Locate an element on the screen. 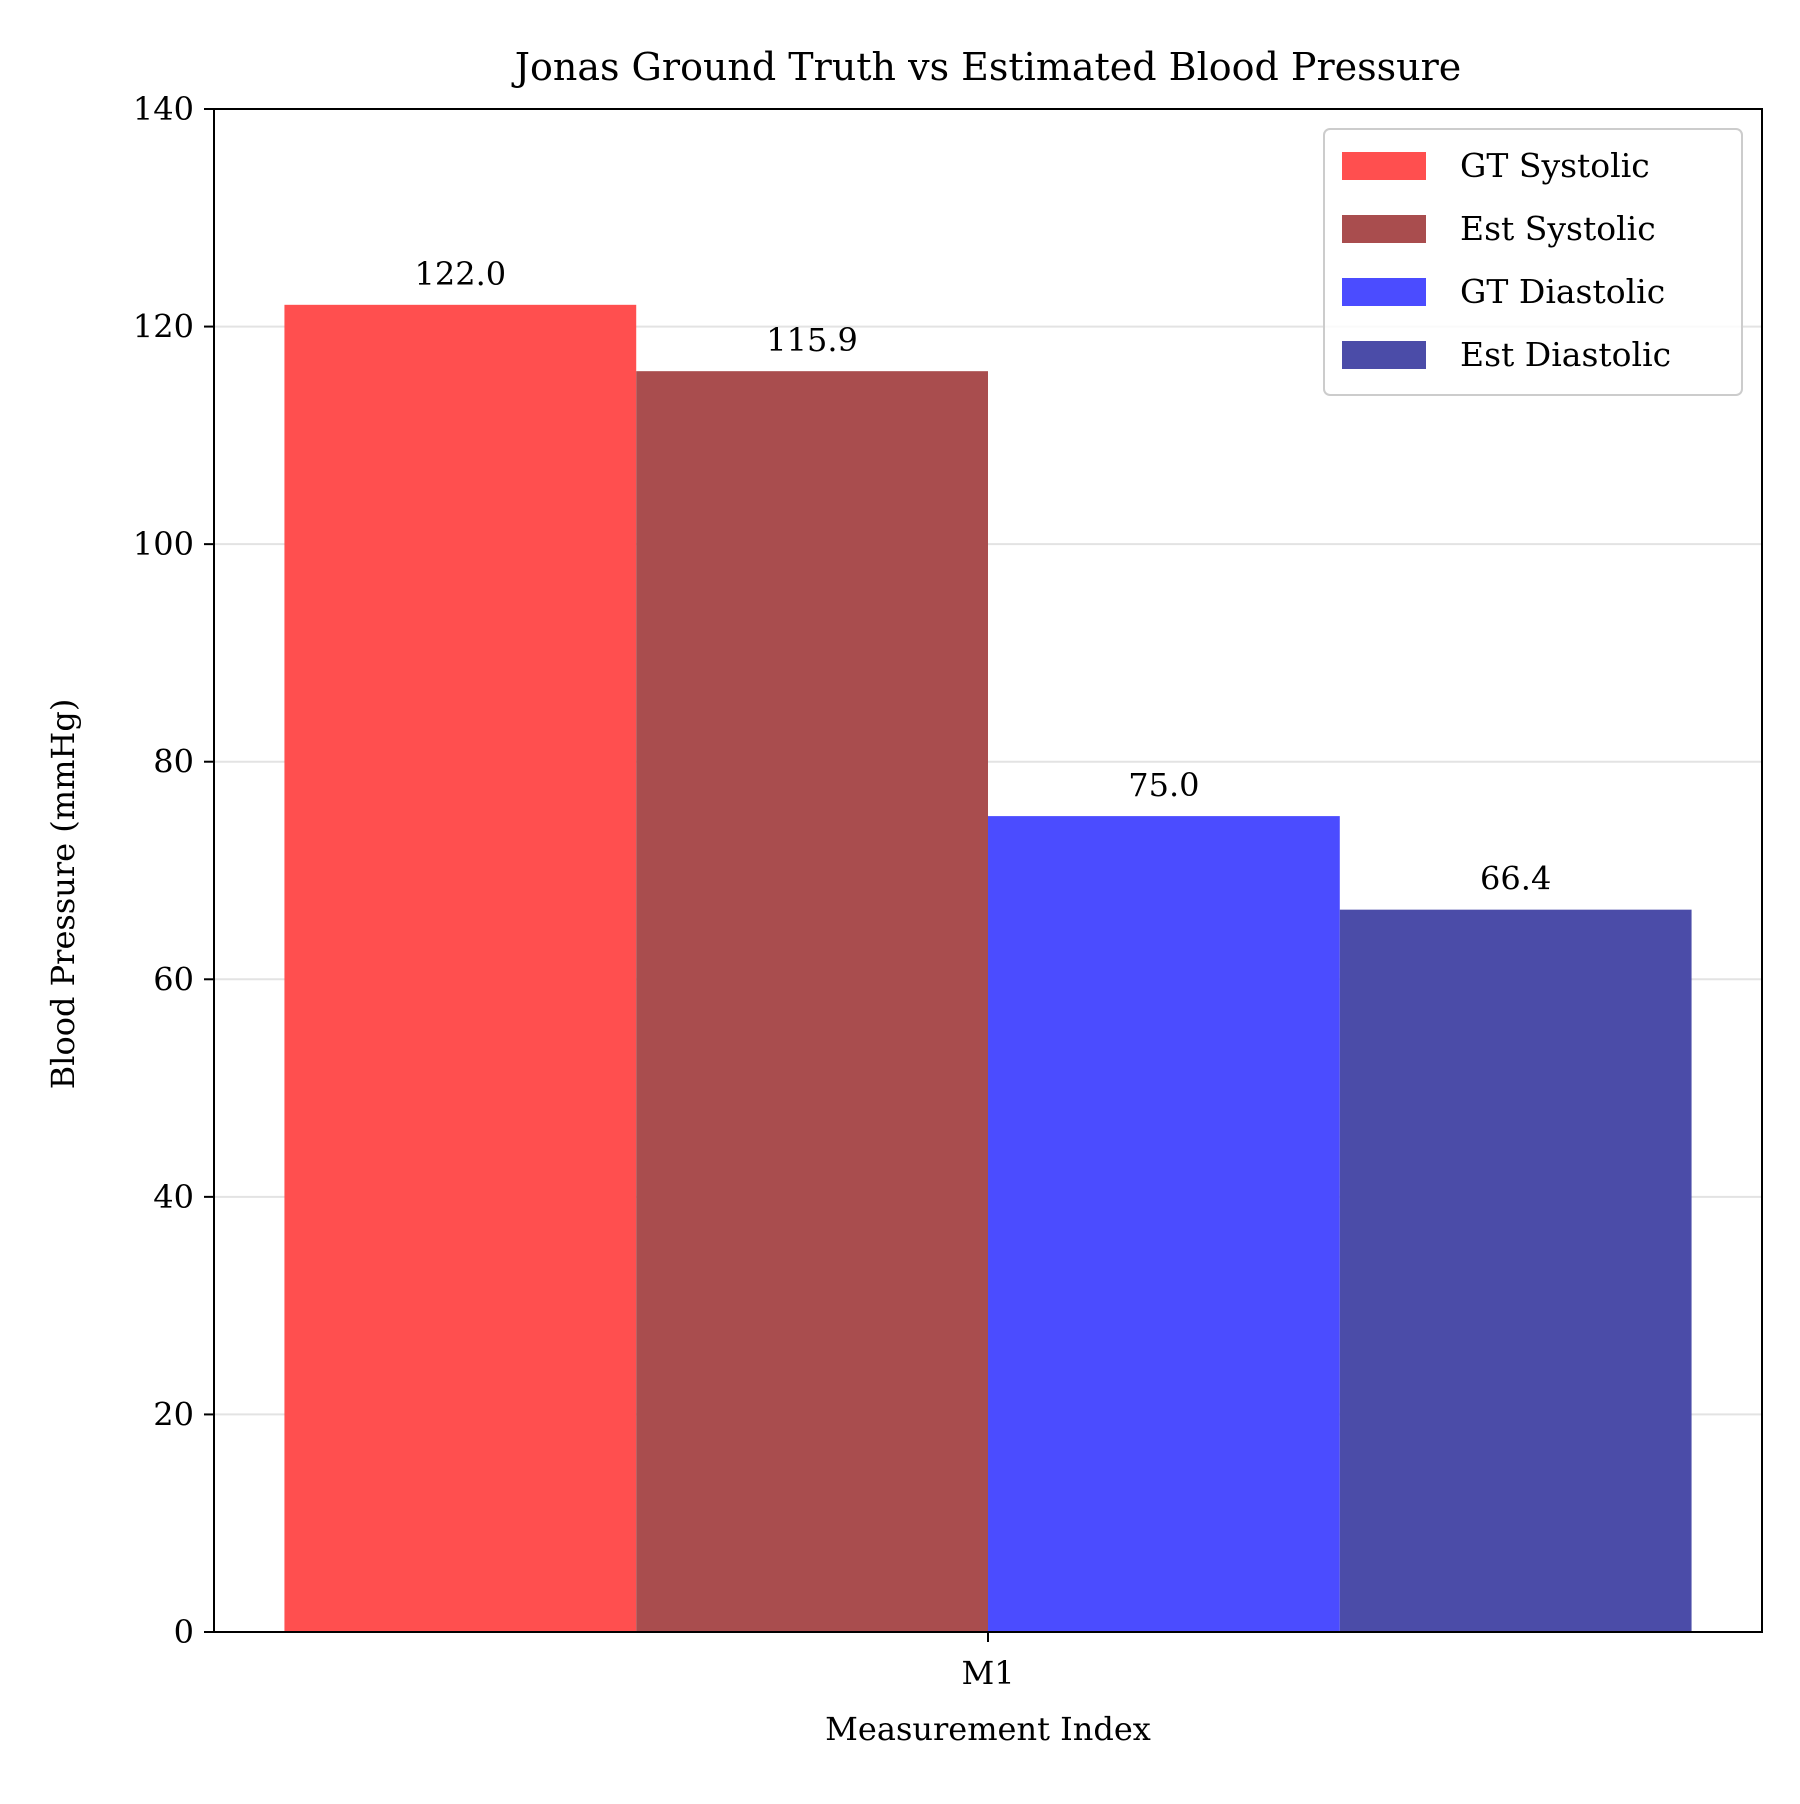 This screenshot has height=1804, width=1800. data-label-gt-diastolic: 75.0 is located at coordinates (1163, 785).